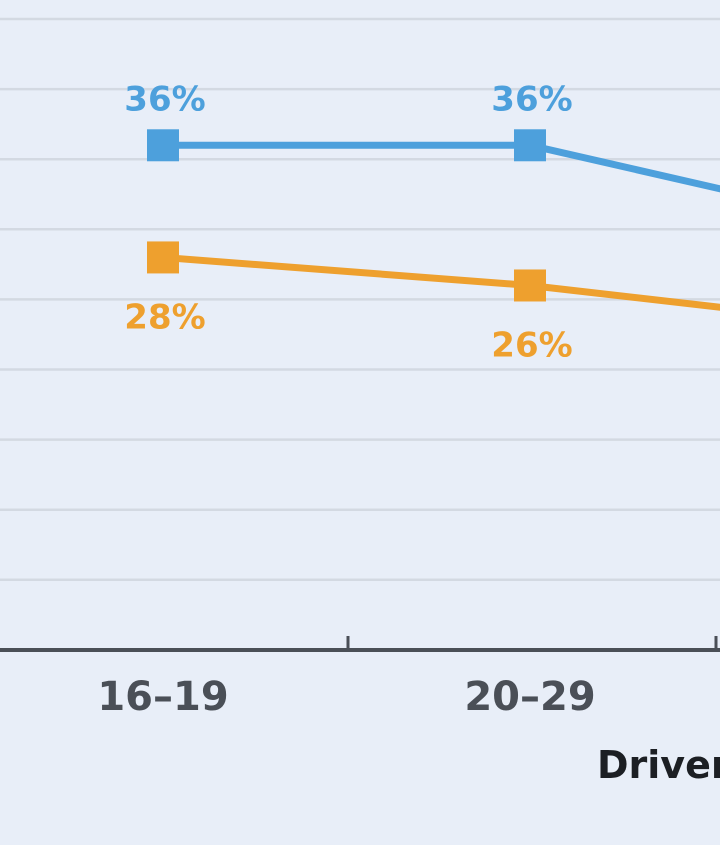 The height and width of the screenshot is (845, 720). I want to click on data-label: 26%, so click(531, 345).